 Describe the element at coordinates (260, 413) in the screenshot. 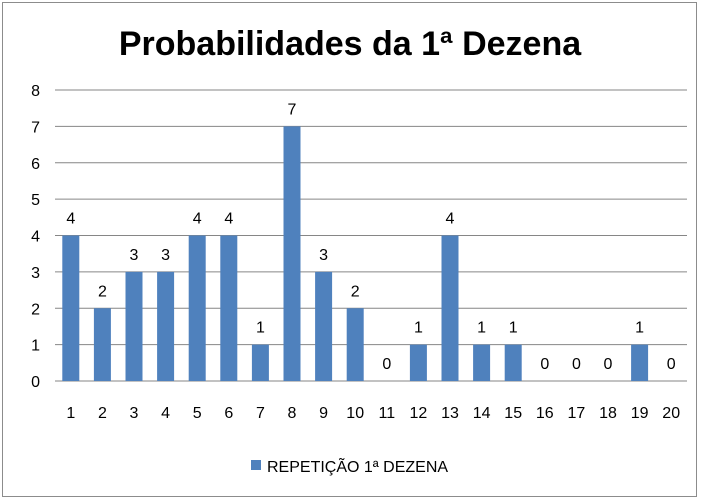

I see `x-tick-label: 7` at that location.